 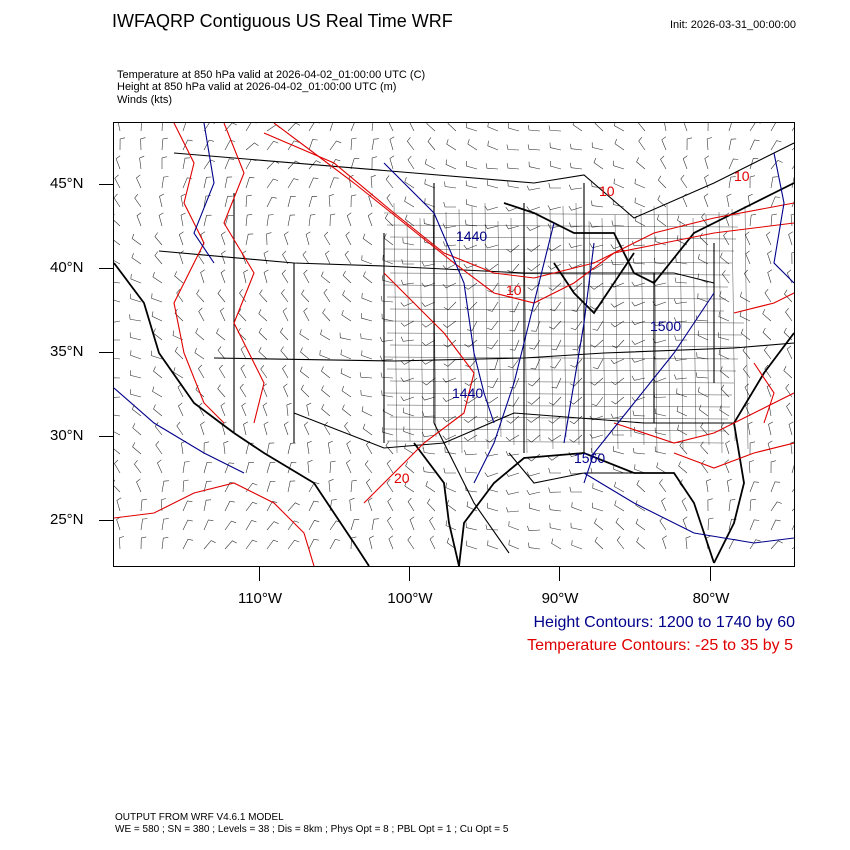 What do you see at coordinates (410, 598) in the screenshot?
I see `lon-label: 100°W` at bounding box center [410, 598].